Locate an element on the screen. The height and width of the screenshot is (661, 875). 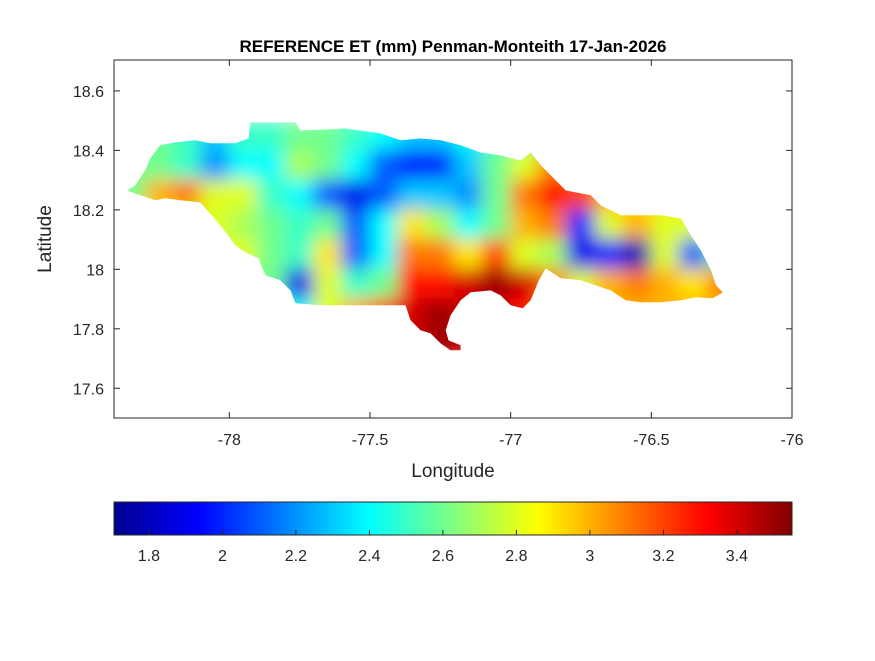
y-tick-label: 17.8 is located at coordinates (88, 330).